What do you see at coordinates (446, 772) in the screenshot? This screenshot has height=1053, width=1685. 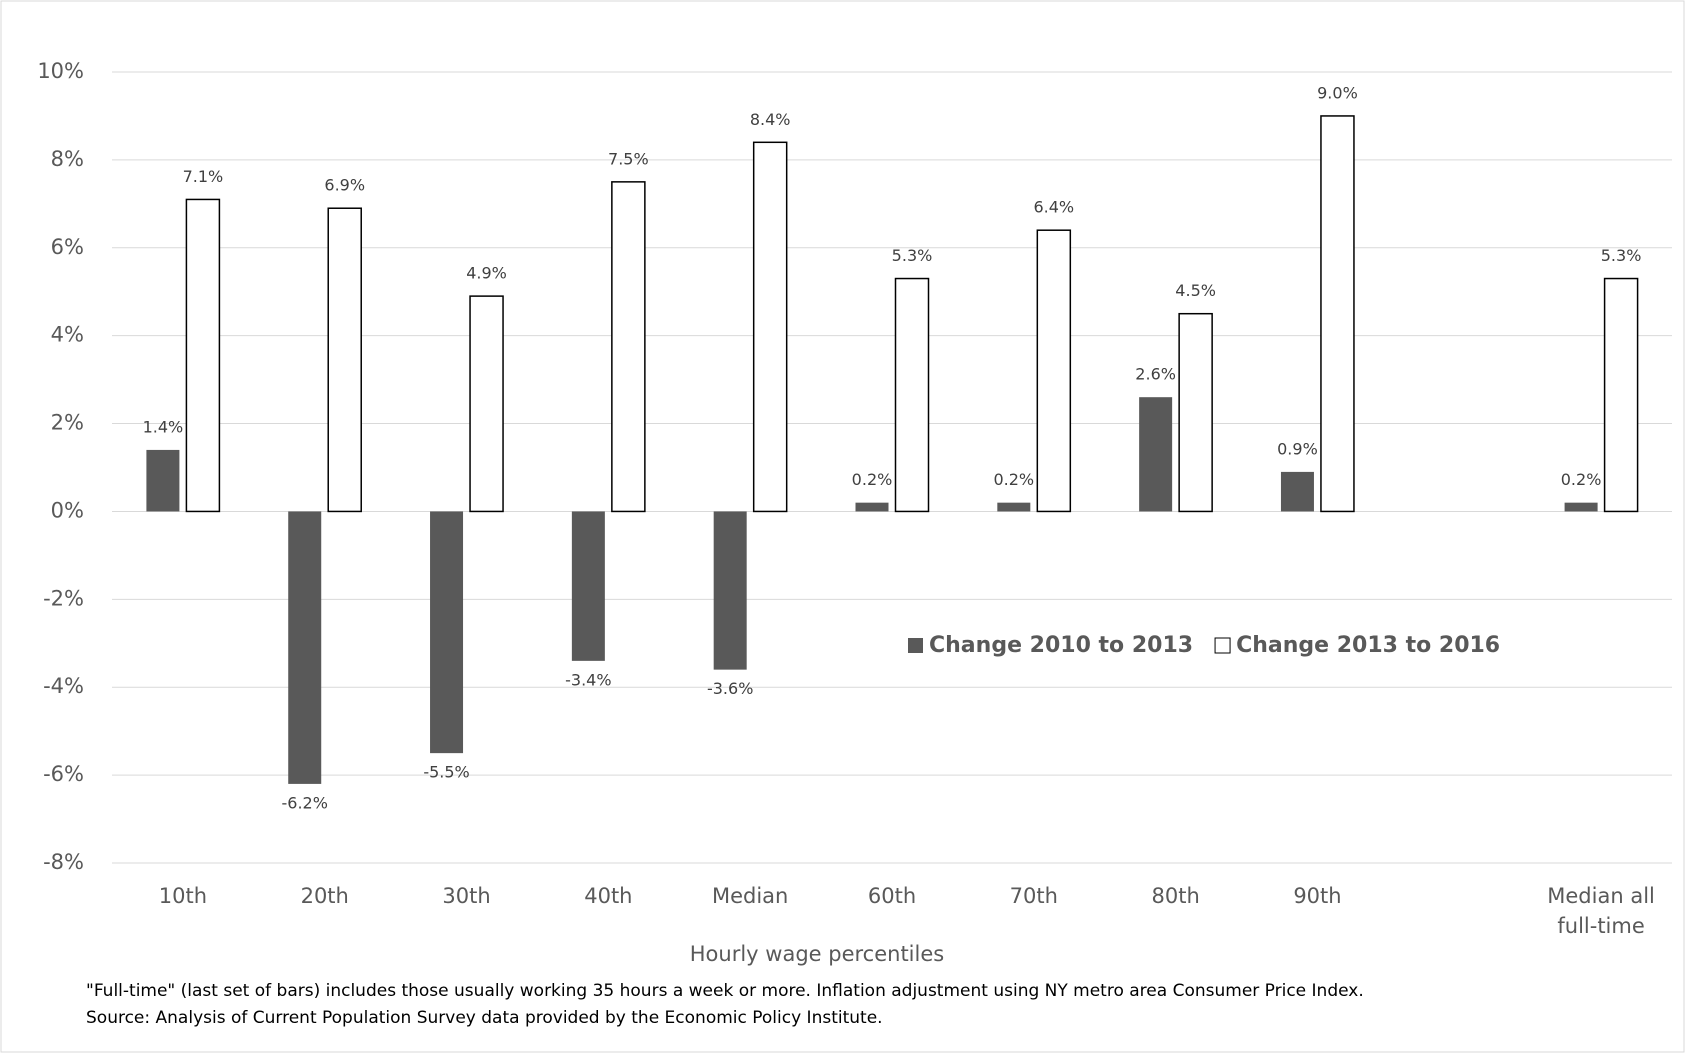 I see `data-label: -5.5%` at bounding box center [446, 772].